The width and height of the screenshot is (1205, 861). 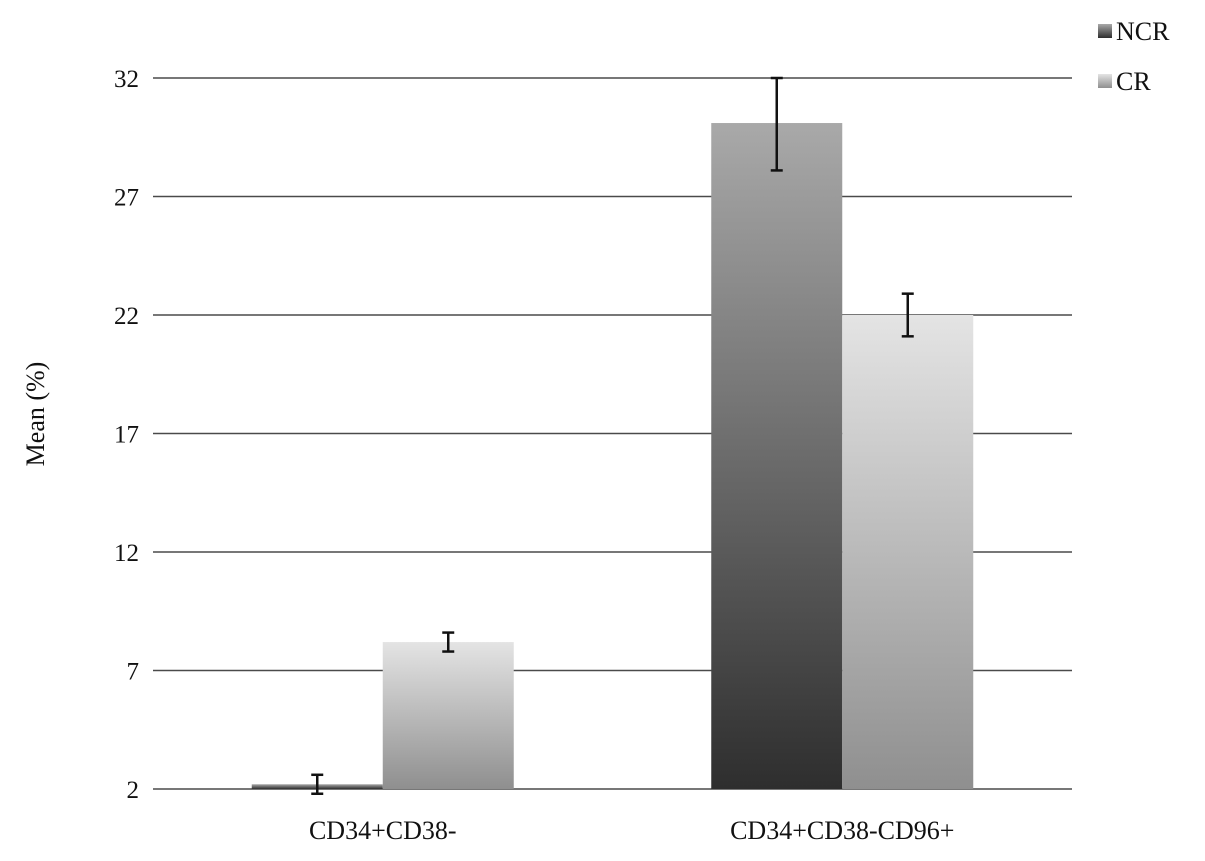 What do you see at coordinates (133, 790) in the screenshot?
I see `y-tick-label: 2` at bounding box center [133, 790].